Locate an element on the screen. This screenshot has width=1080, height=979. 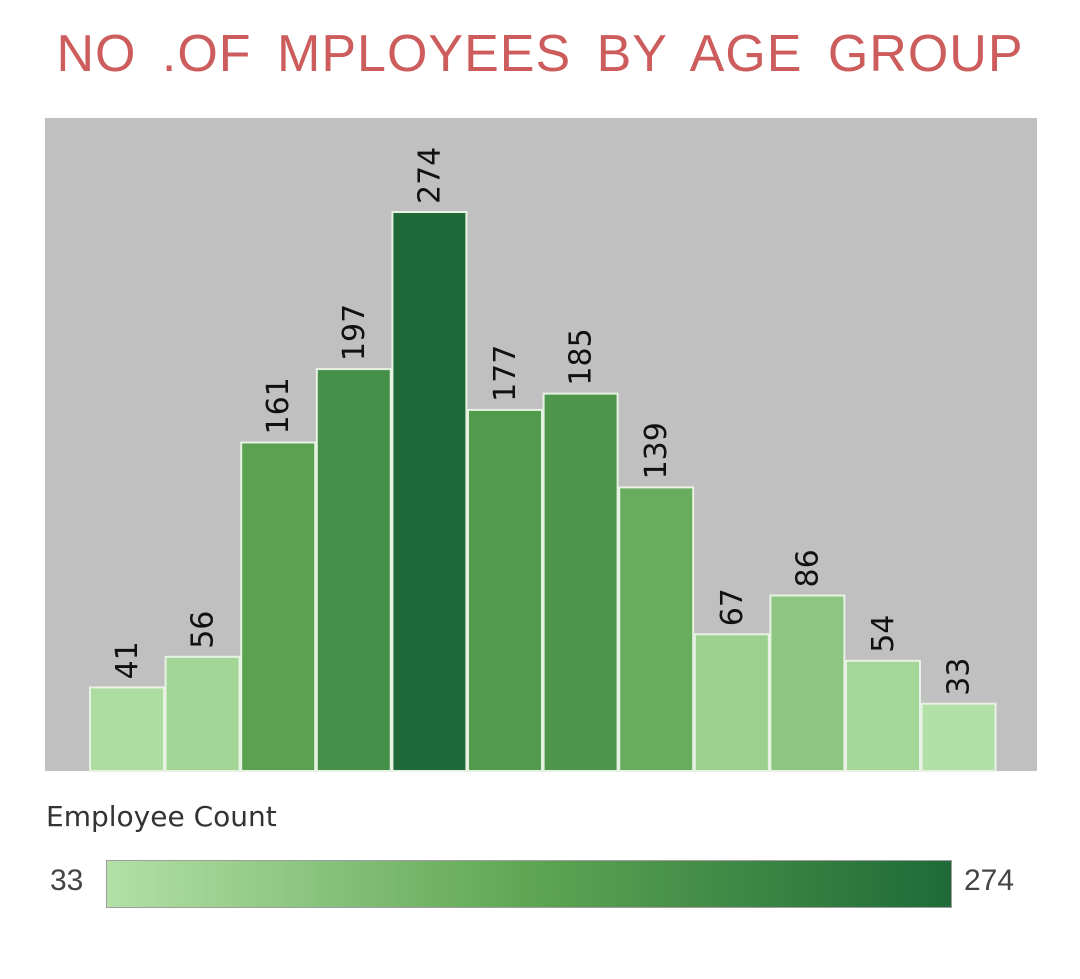
bar-value-label-4: 197 is located at coordinates (354, 332).